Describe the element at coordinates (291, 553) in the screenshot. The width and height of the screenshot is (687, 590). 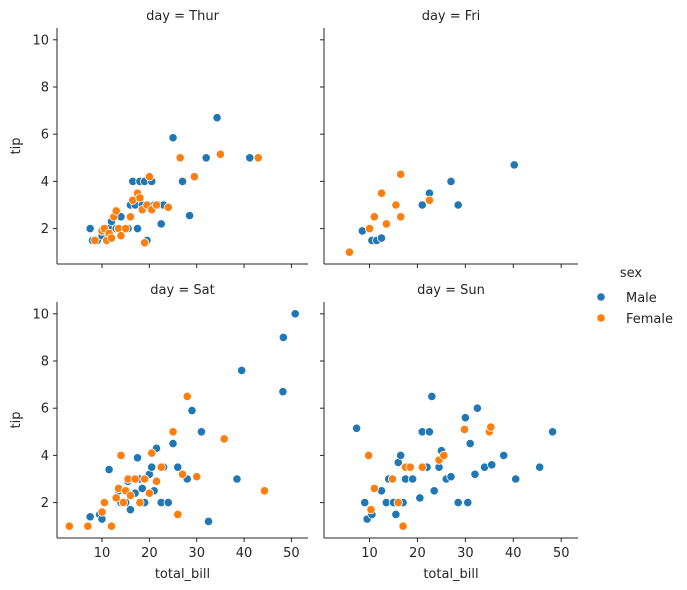
I see `x-tick-label: 50` at that location.